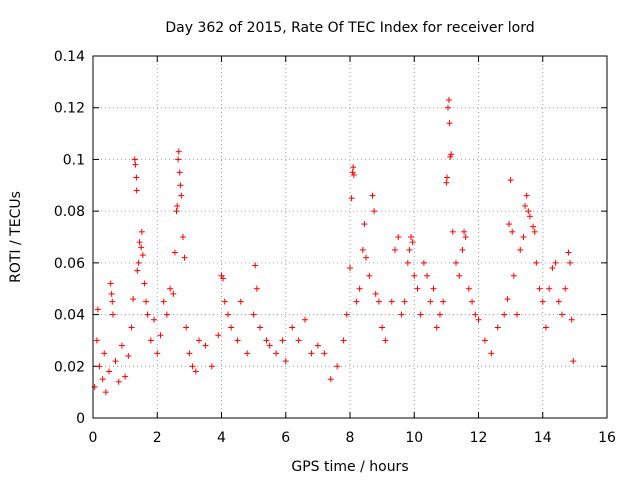 Image resolution: width=640 pixels, height=480 pixels. I want to click on y-tick-label: 0.06, so click(69, 264).